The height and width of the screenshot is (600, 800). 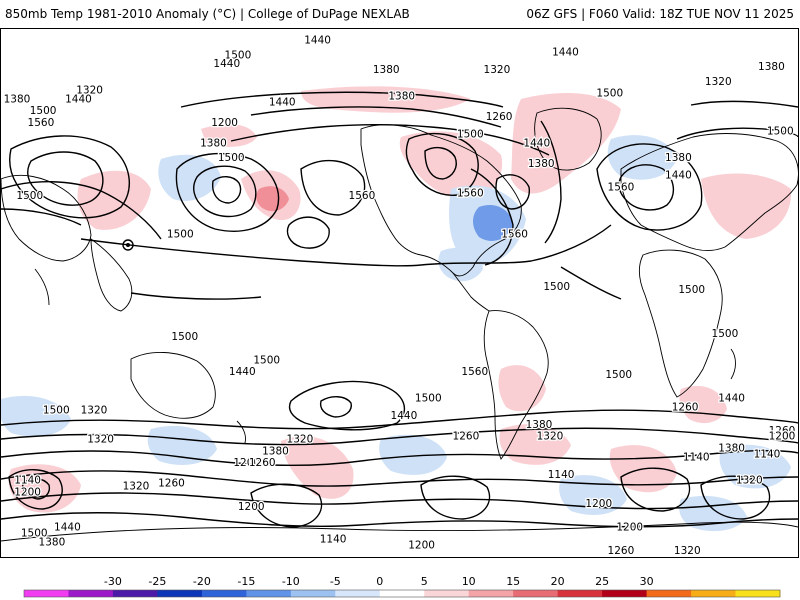 I want to click on contour-east-us-trough, so click(x=492, y=217).